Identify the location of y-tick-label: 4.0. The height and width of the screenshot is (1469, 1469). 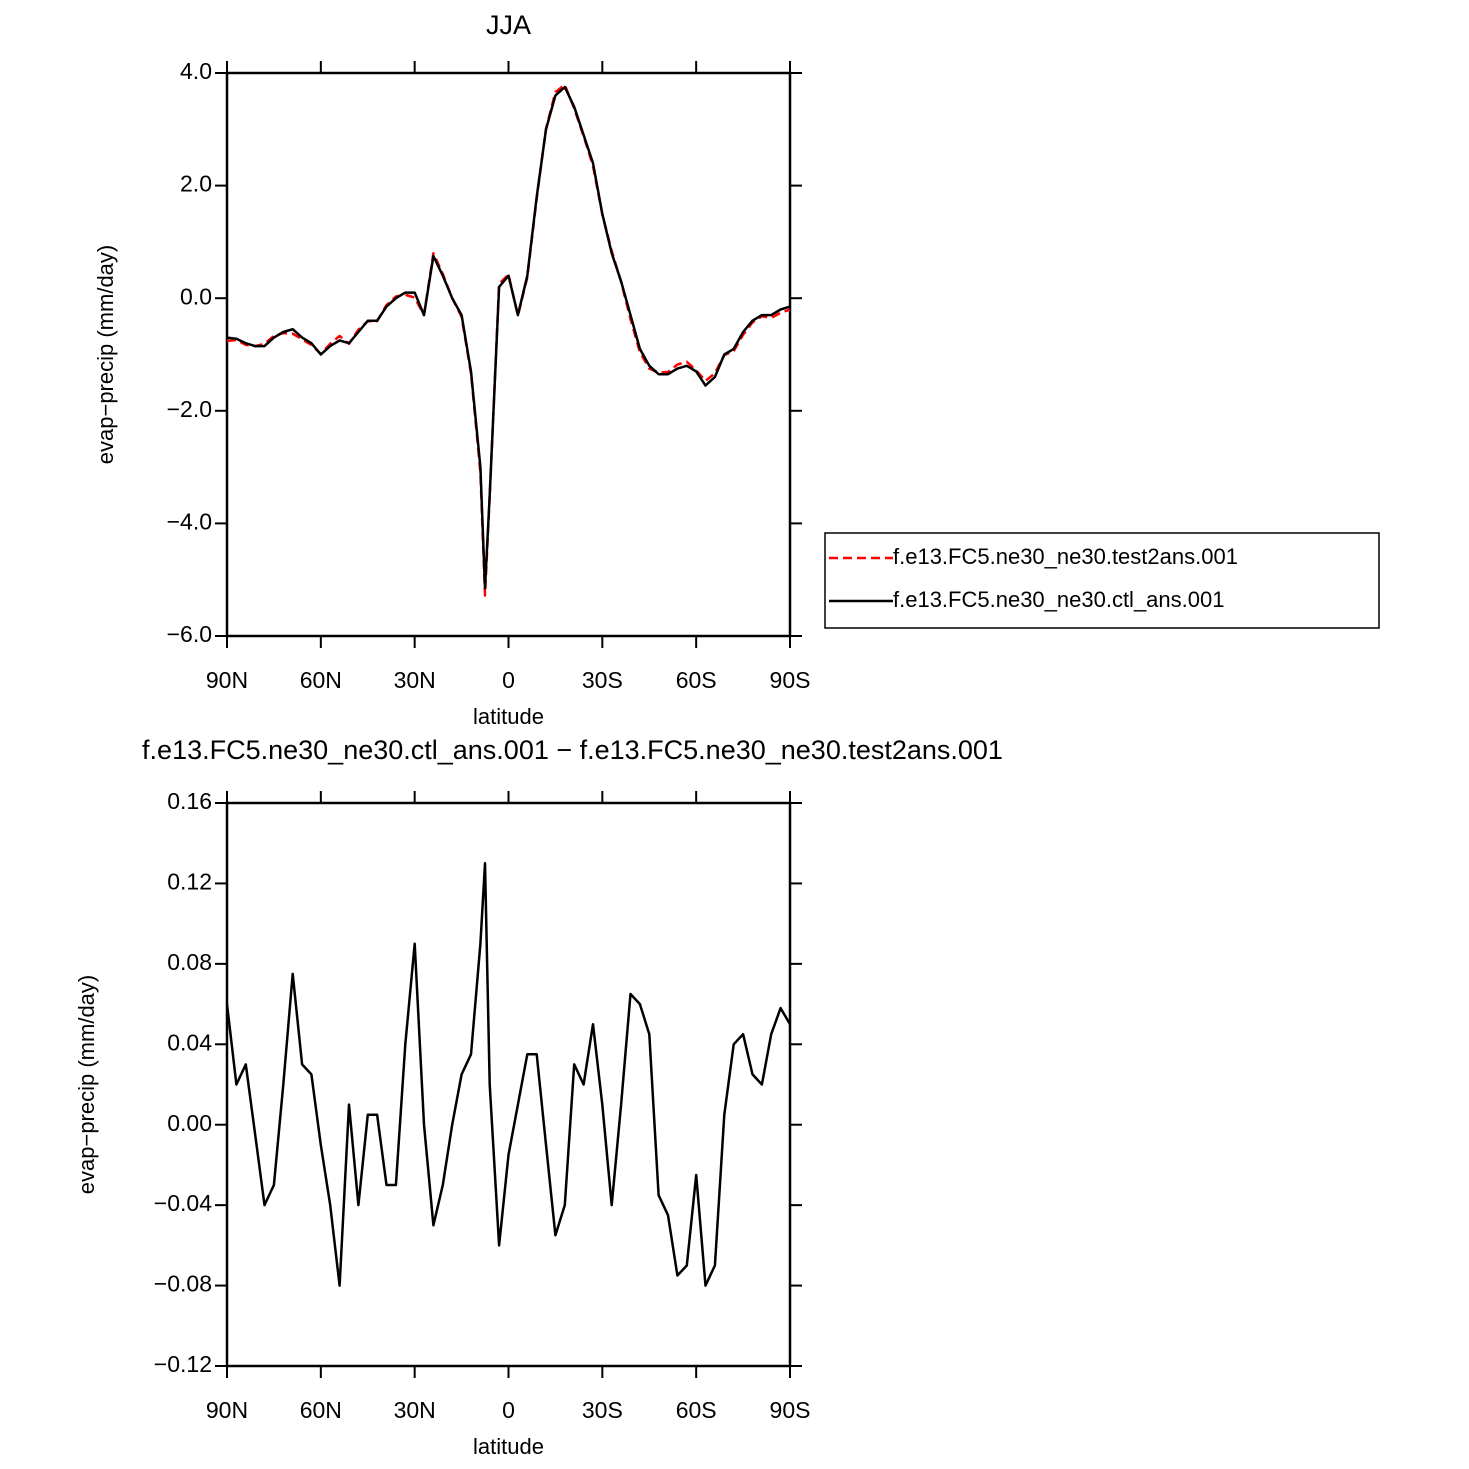
(196, 71).